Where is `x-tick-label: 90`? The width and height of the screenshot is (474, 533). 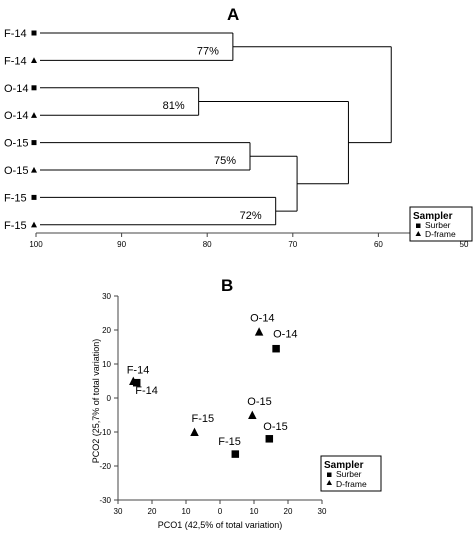
x-tick-label: 90 is located at coordinates (121, 244).